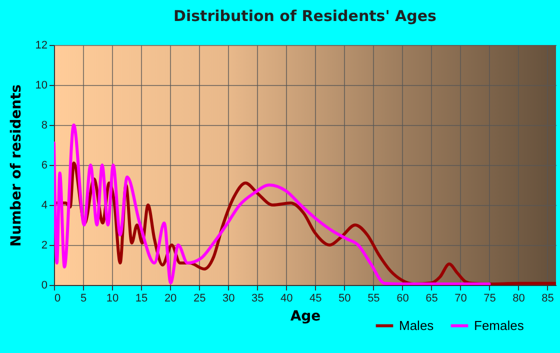  What do you see at coordinates (460, 298) in the screenshot?
I see `x-tick-label: 70` at bounding box center [460, 298].